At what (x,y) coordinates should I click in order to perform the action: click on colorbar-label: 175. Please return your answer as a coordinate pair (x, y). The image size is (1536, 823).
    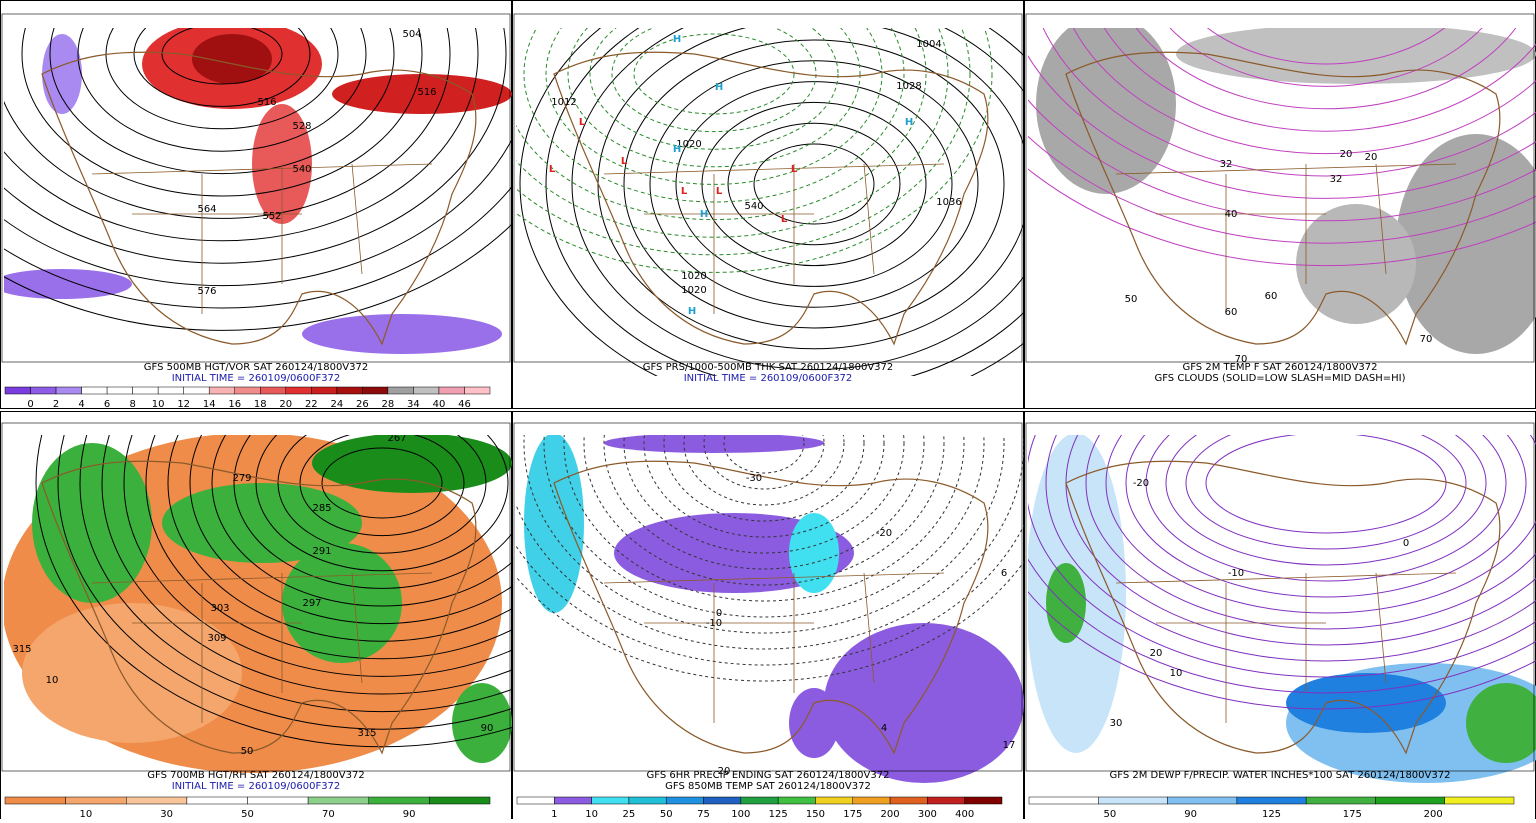
    Looking at the image, I should click on (852, 814).